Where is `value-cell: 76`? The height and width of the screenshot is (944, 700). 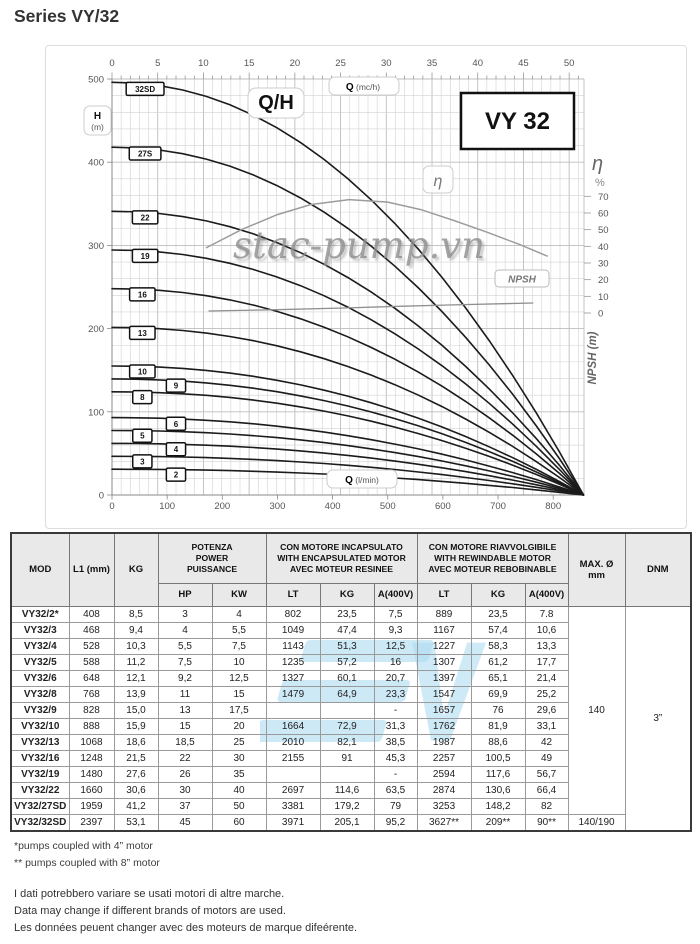
value-cell: 76 is located at coordinates (498, 710).